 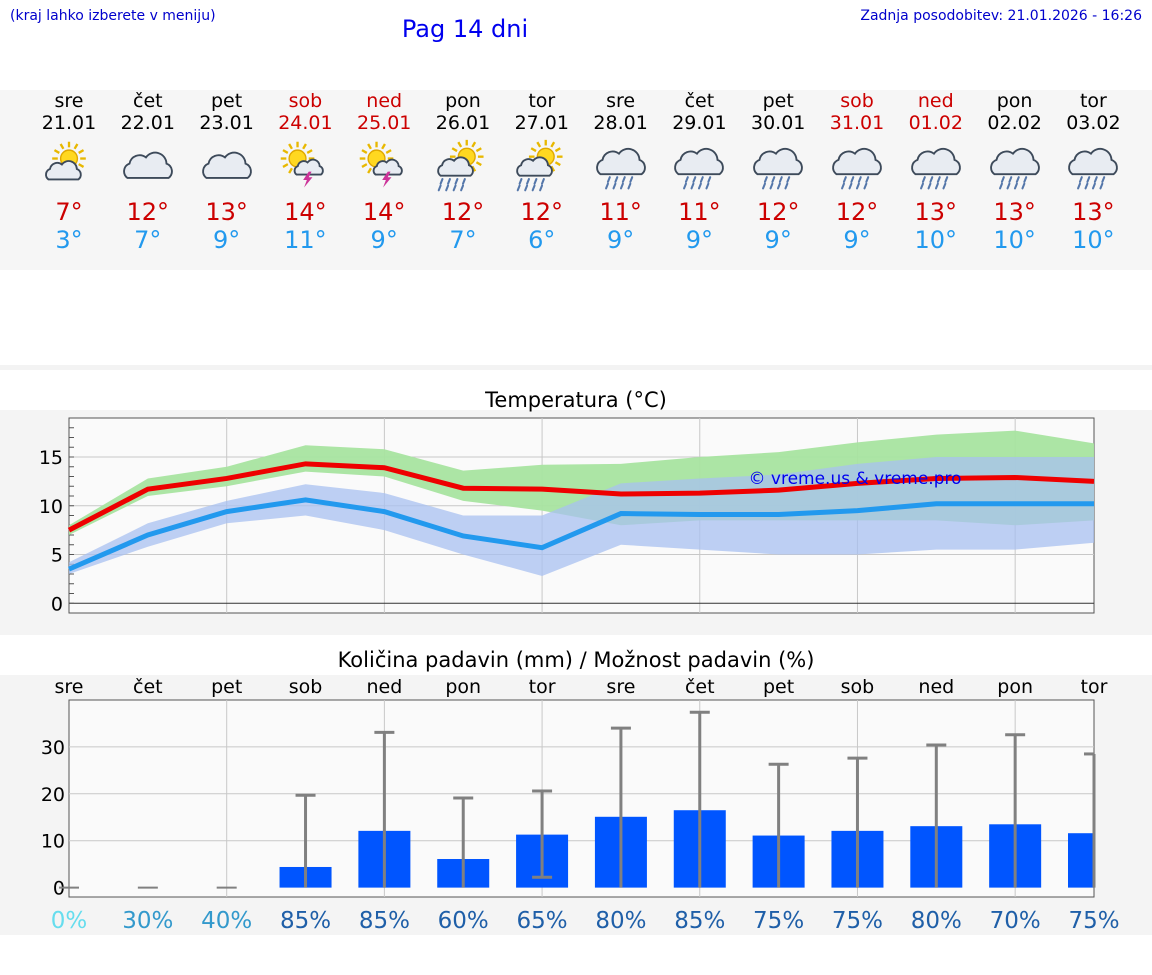 What do you see at coordinates (147, 123) in the screenshot?
I see `day-date: 22.01` at bounding box center [147, 123].